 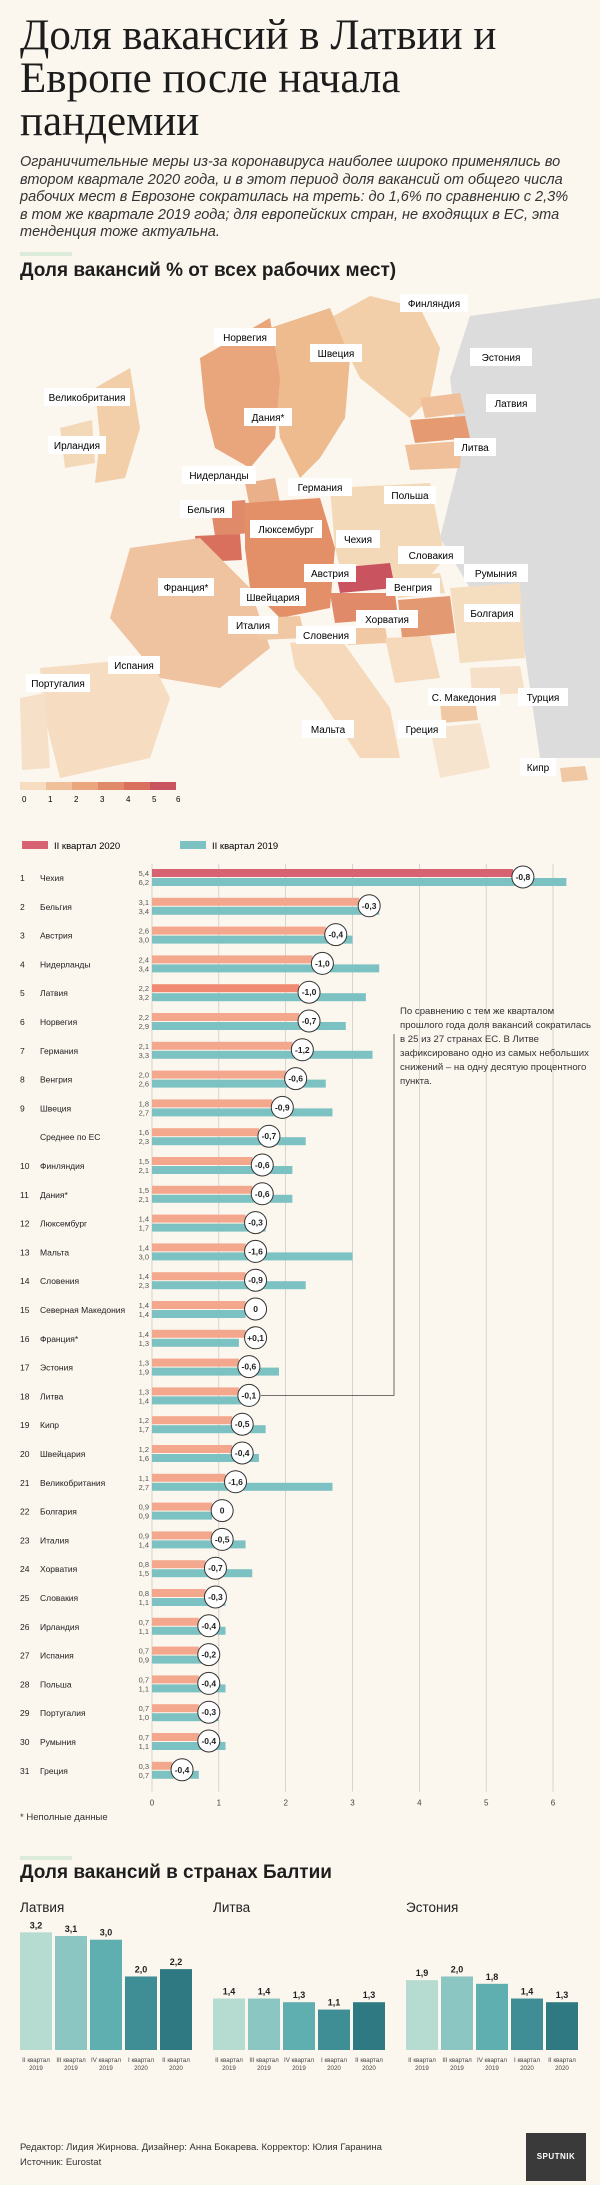 I want to click on baltic-value-label: 1,3, so click(x=299, y=1995).